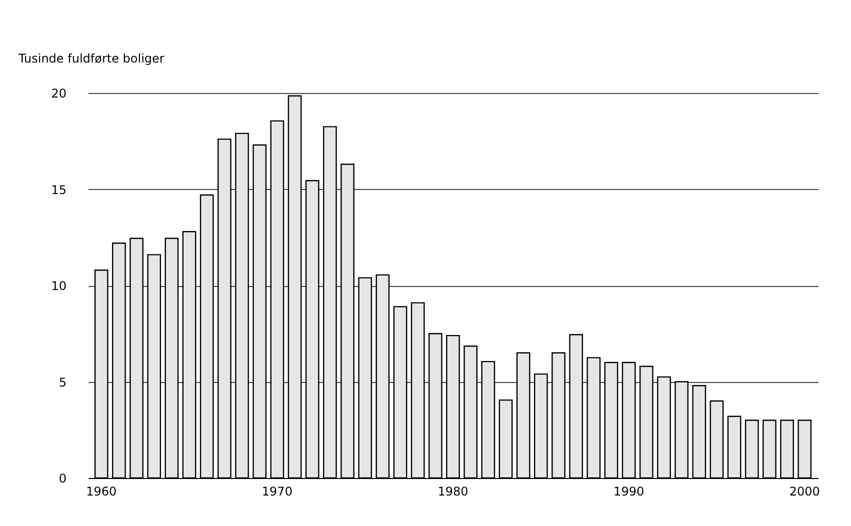 The width and height of the screenshot is (851, 526). I want to click on x-tick-label: 1970, so click(277, 491).